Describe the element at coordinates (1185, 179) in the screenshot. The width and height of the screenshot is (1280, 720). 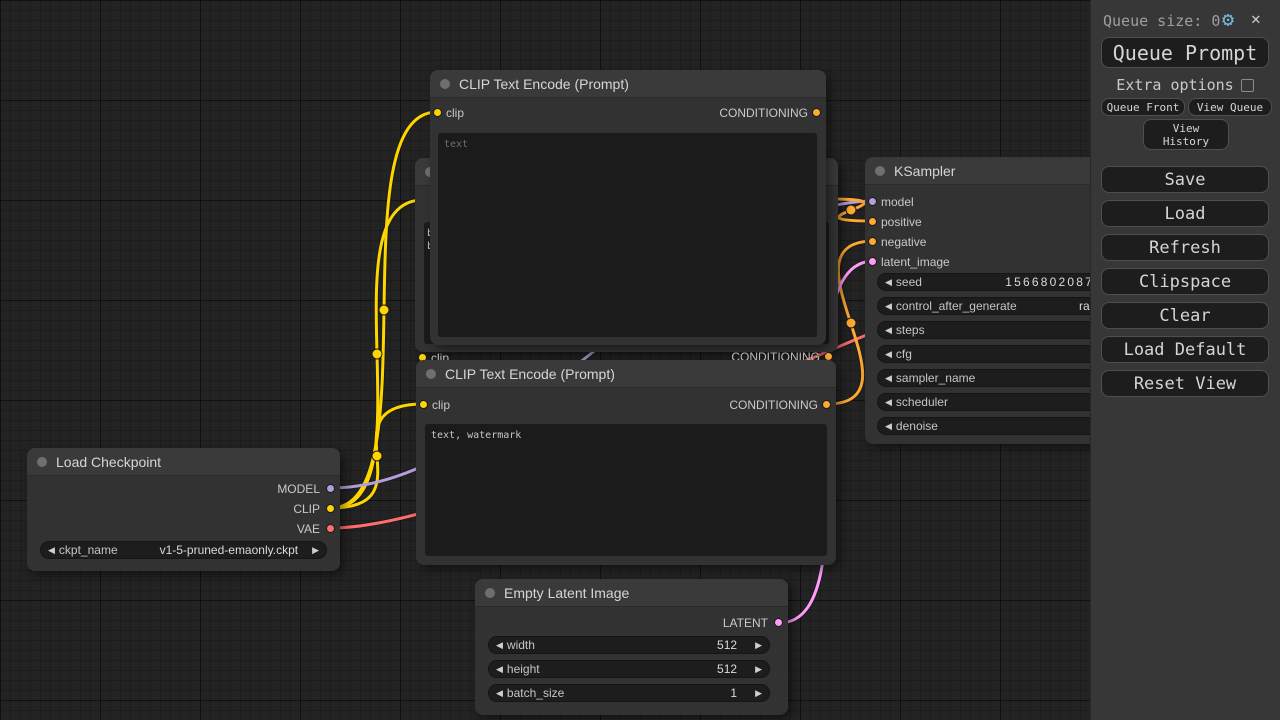
I see `save-button: Save` at that location.